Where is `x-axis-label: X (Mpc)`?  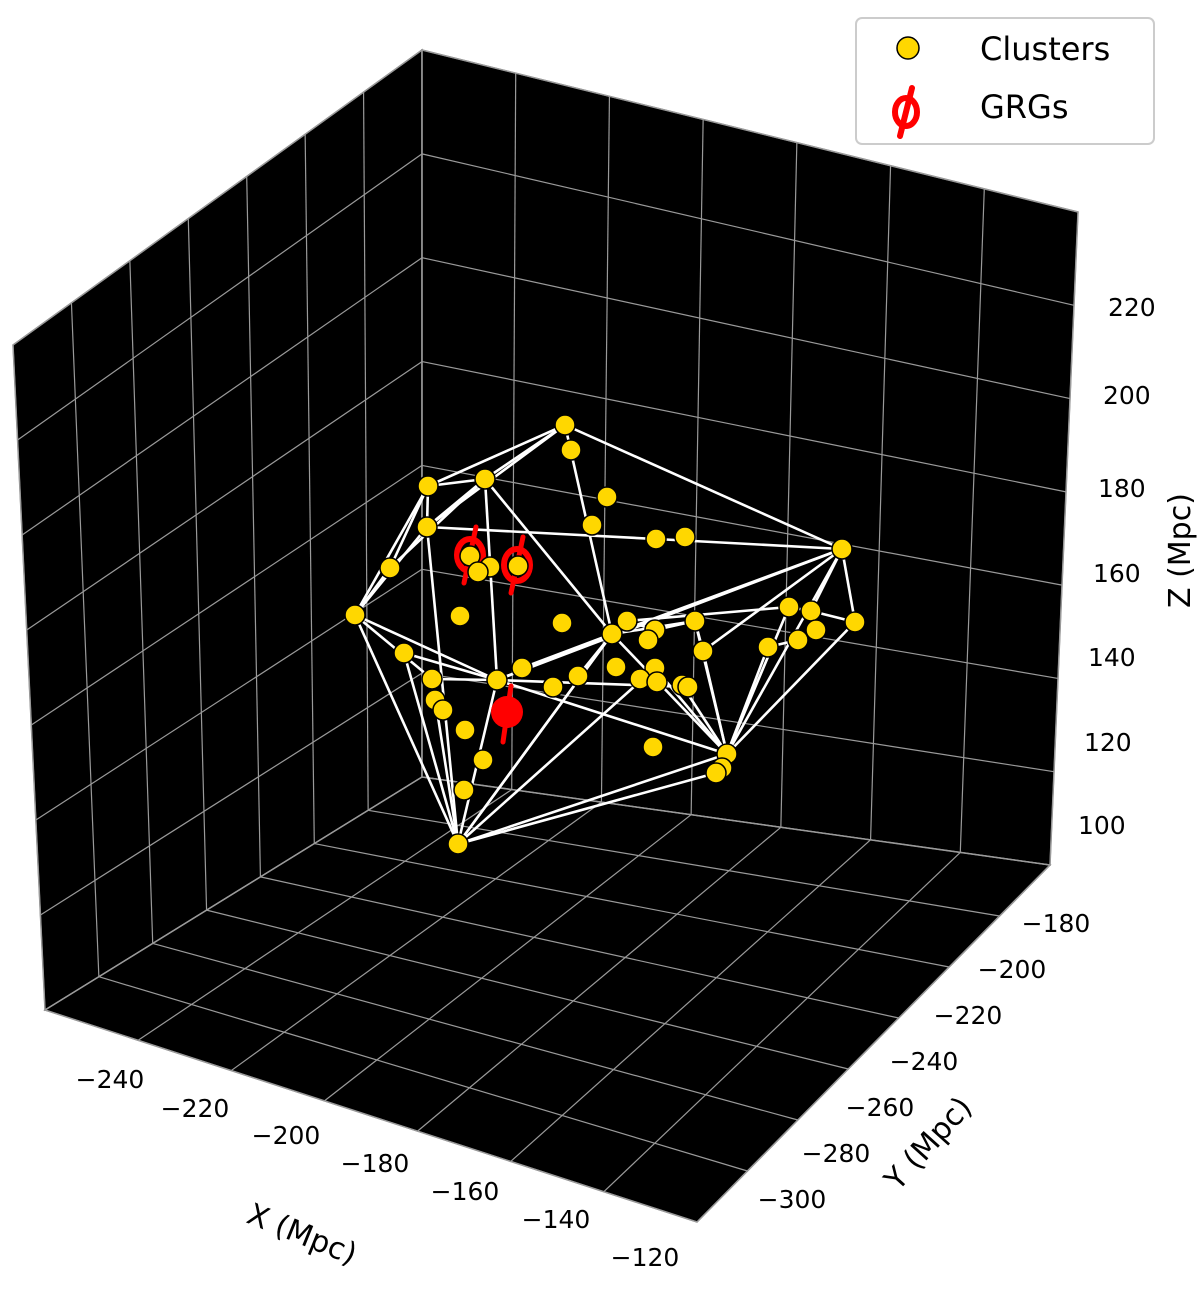 x-axis-label: X (Mpc) is located at coordinates (302, 1235).